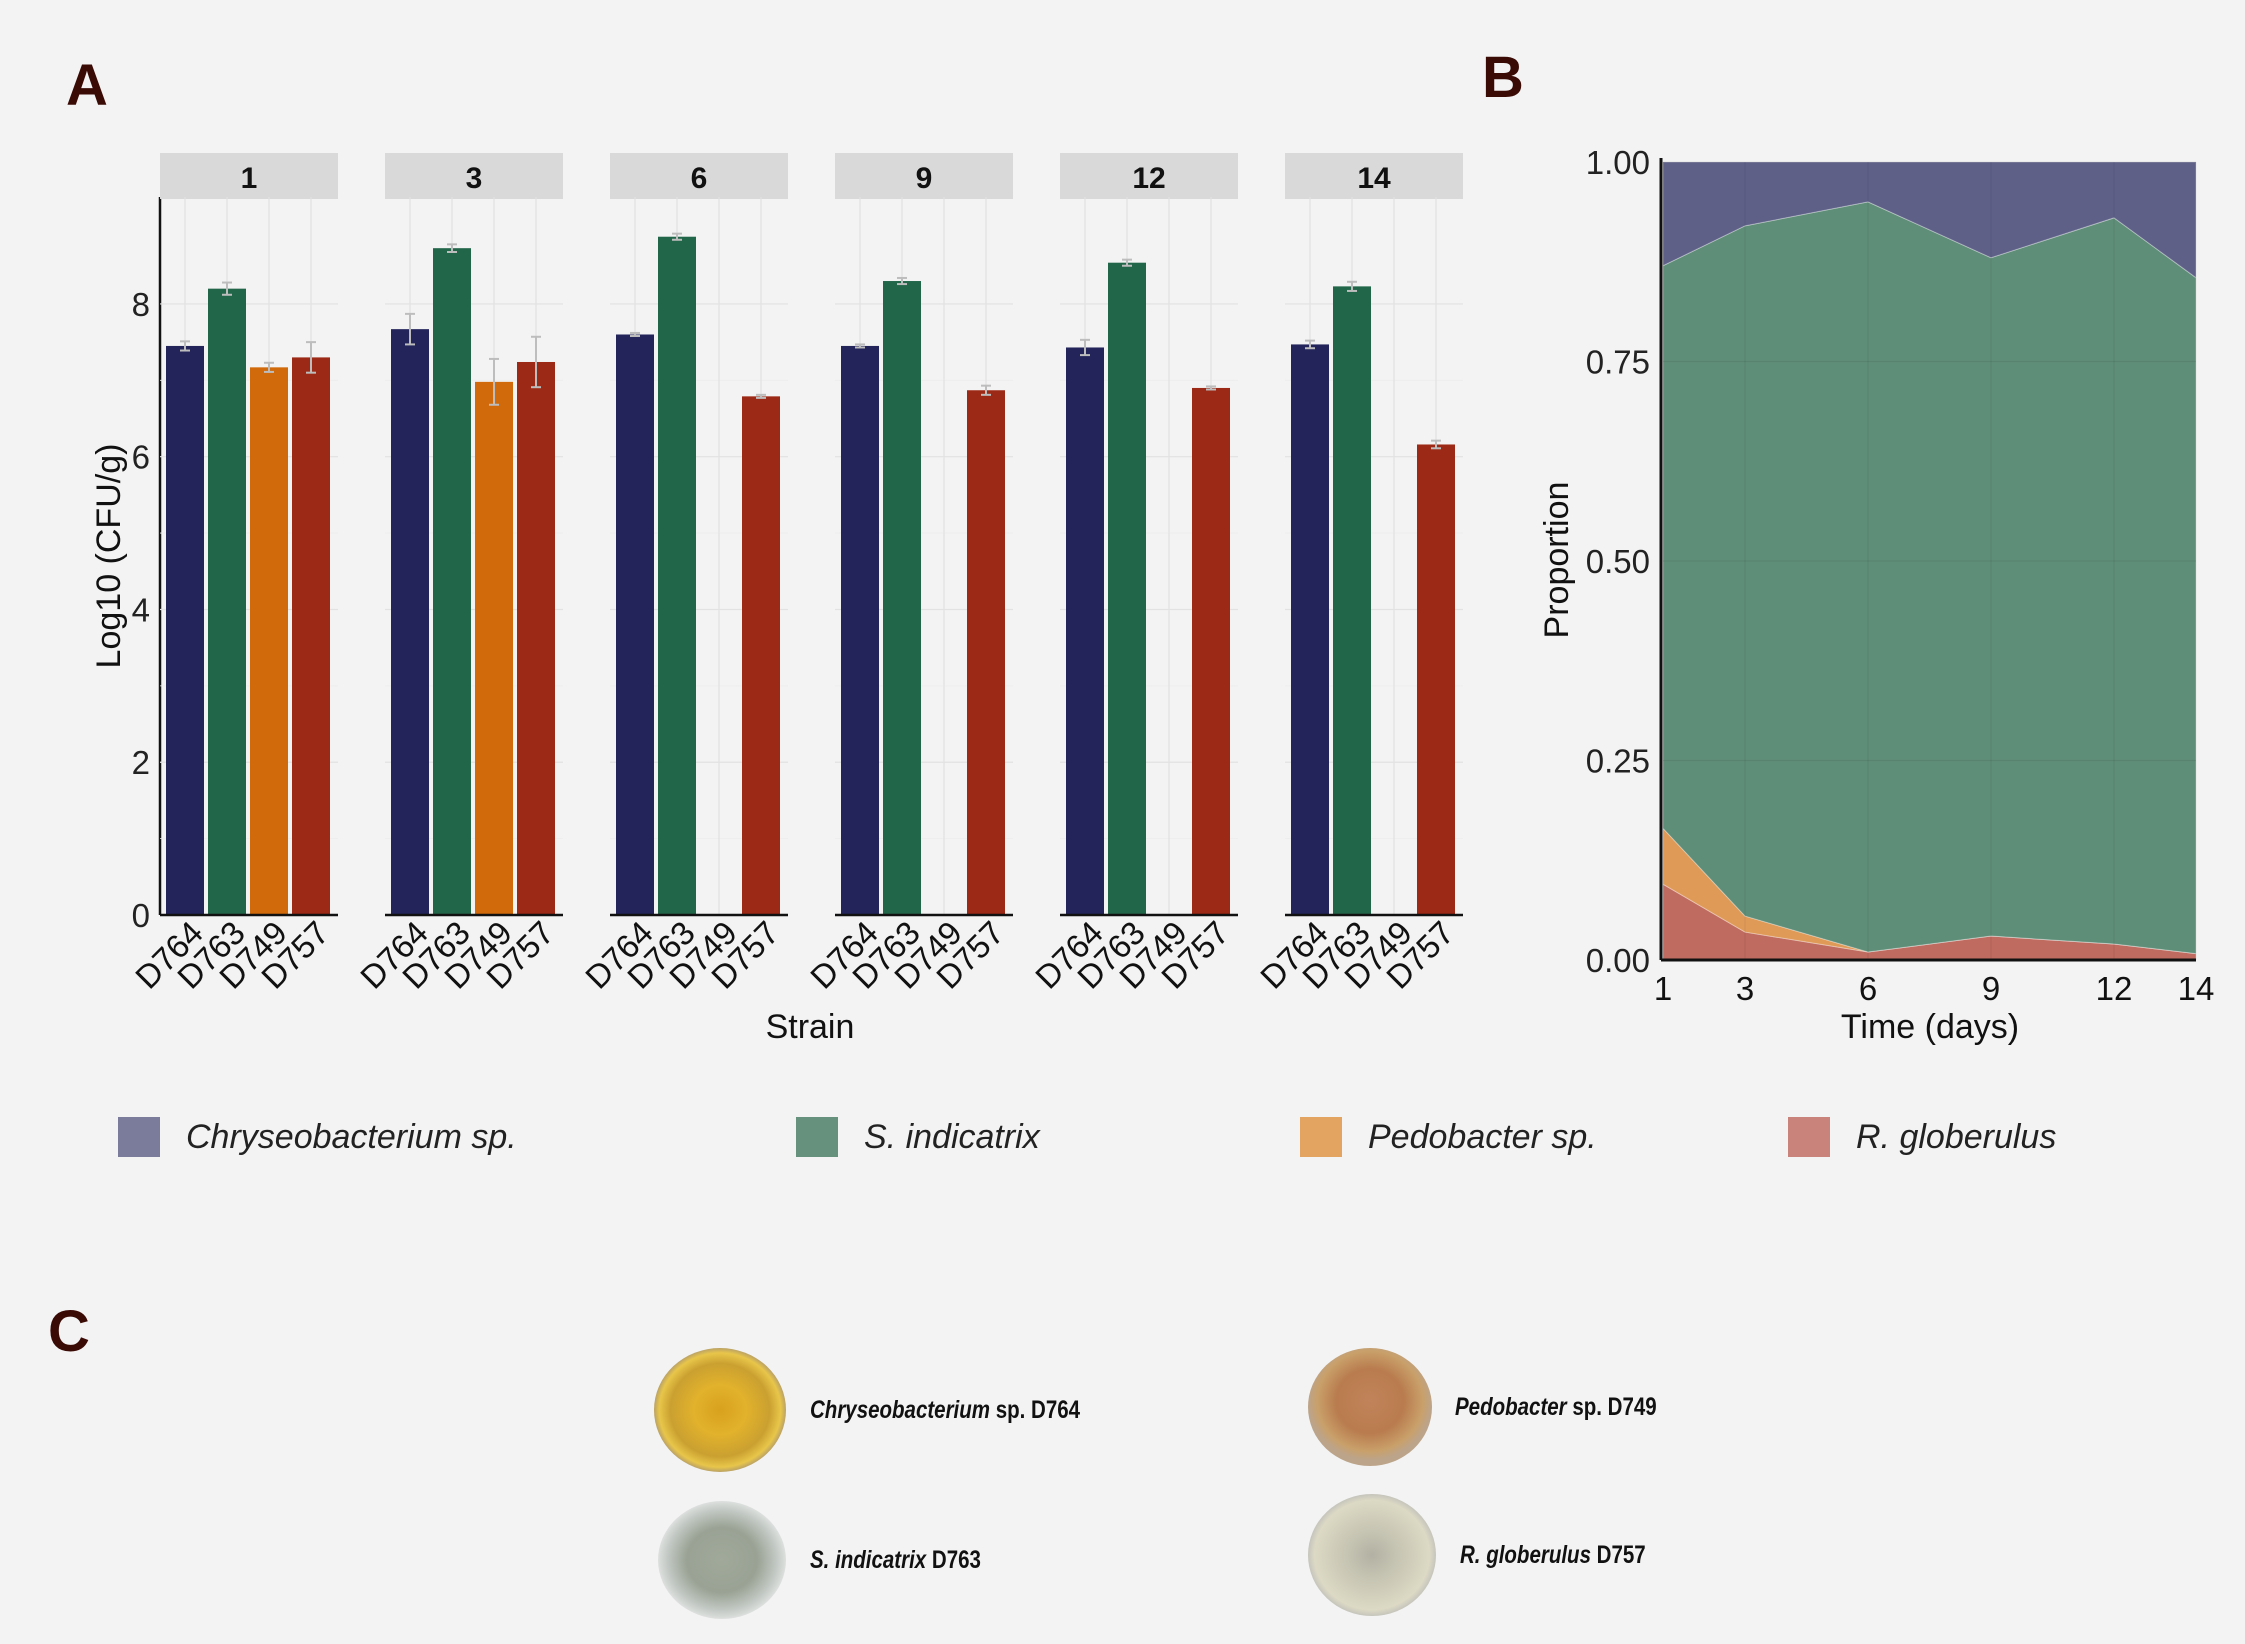 The height and width of the screenshot is (1644, 2245). I want to click on legend-label: Pedobacter sp., so click(1482, 1136).